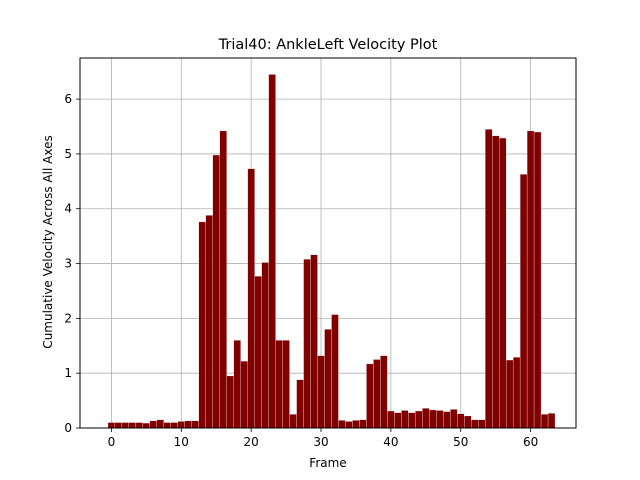  What do you see at coordinates (112, 442) in the screenshot?
I see `x-tick-label: 0` at bounding box center [112, 442].